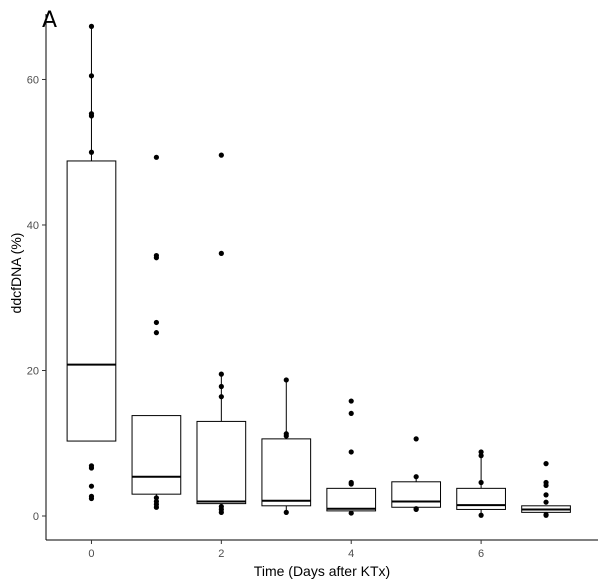 The height and width of the screenshot is (585, 608). I want to click on x-axis-label: Time (Days after KTx), so click(322, 571).